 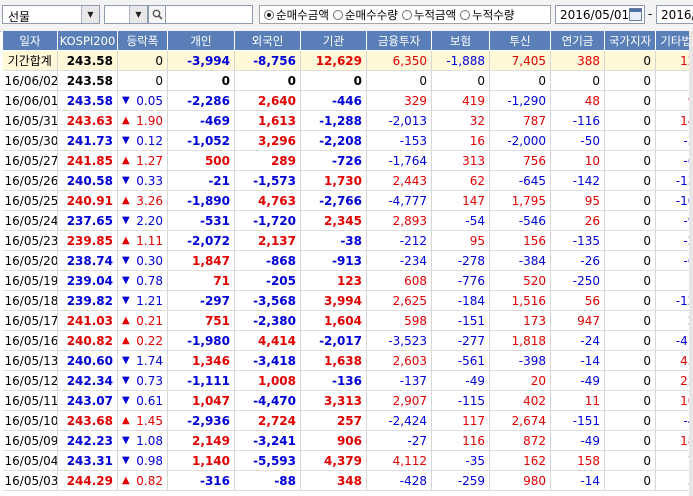 I want to click on cell-individual: -1,111, so click(x=201, y=380).